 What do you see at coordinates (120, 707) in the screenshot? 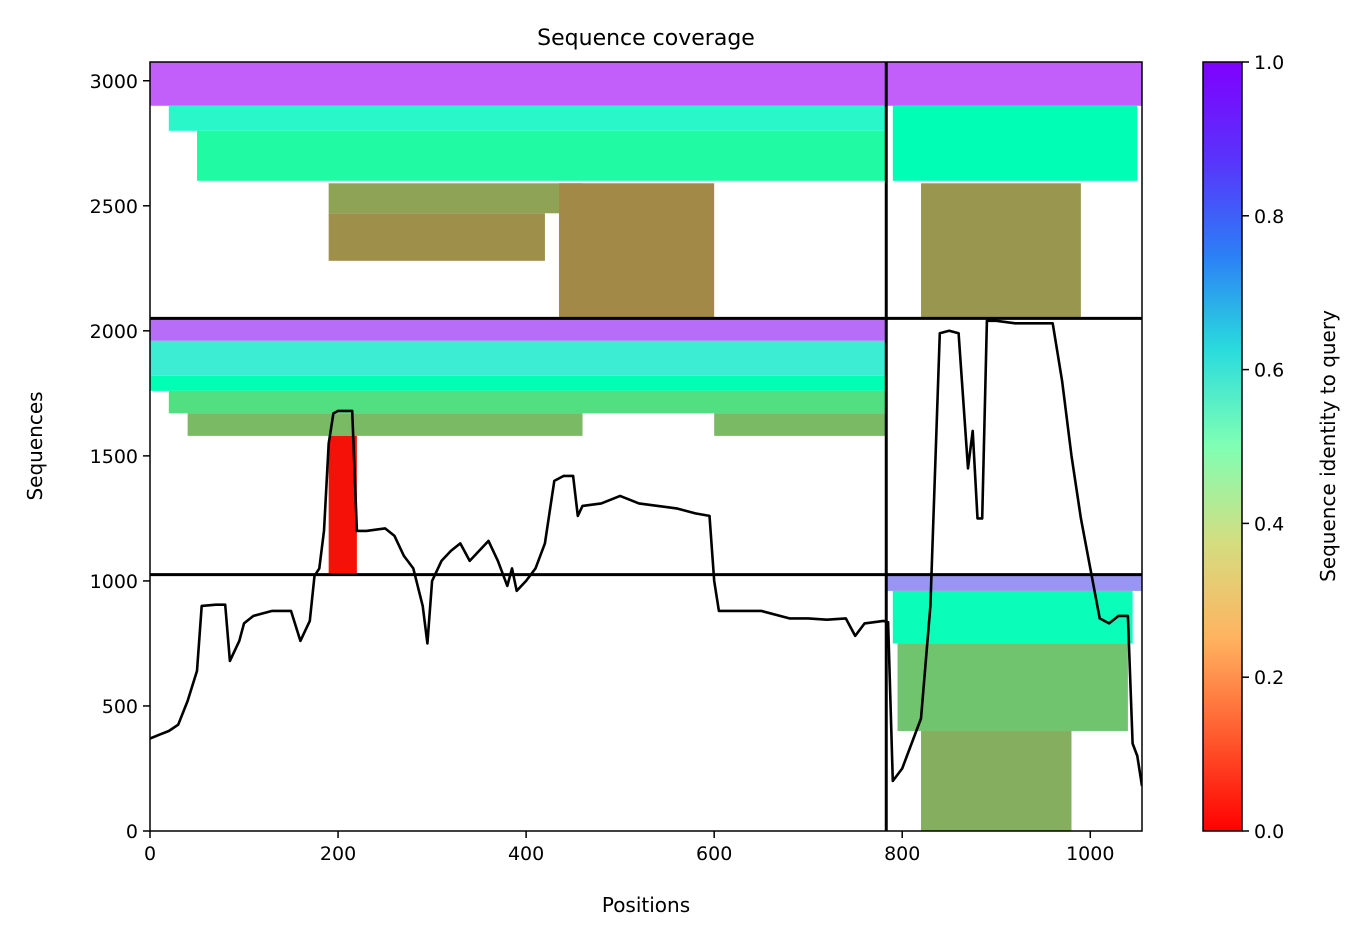
I see `y-tick-label: 500` at bounding box center [120, 707].